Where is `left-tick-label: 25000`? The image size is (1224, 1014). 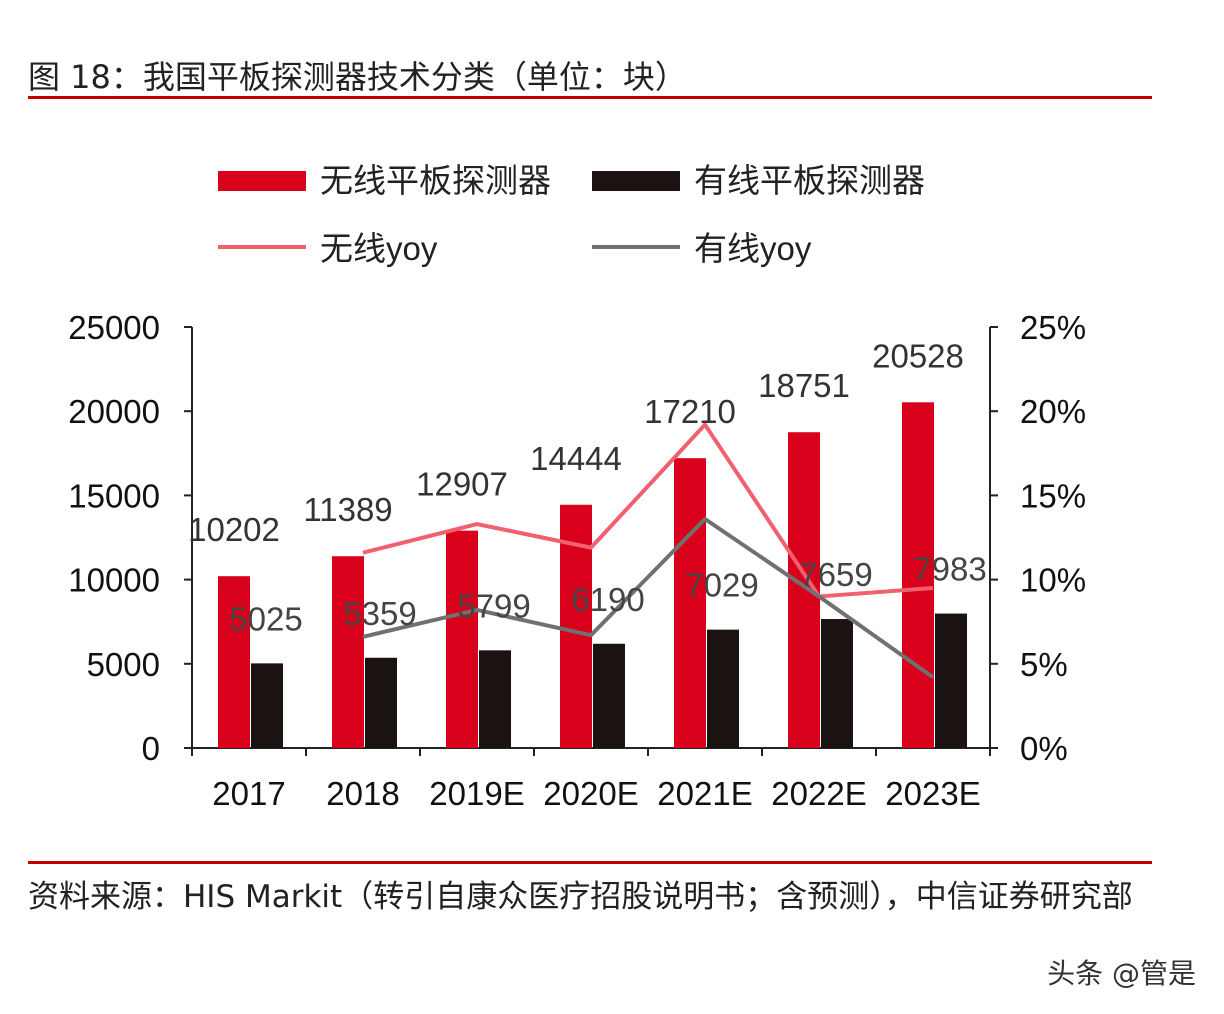
left-tick-label: 25000 is located at coordinates (114, 327).